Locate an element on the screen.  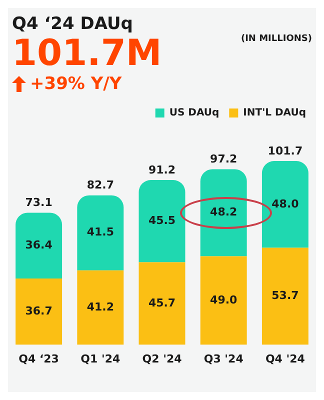
data-label: 48.0 is located at coordinates (286, 203).